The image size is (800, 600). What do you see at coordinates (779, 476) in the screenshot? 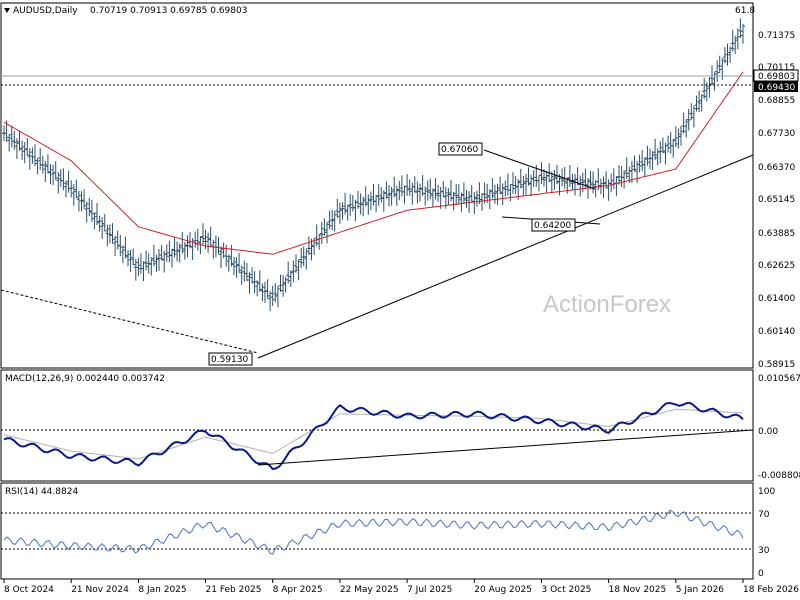
I see `macd-tick: -0.008808` at bounding box center [779, 476].